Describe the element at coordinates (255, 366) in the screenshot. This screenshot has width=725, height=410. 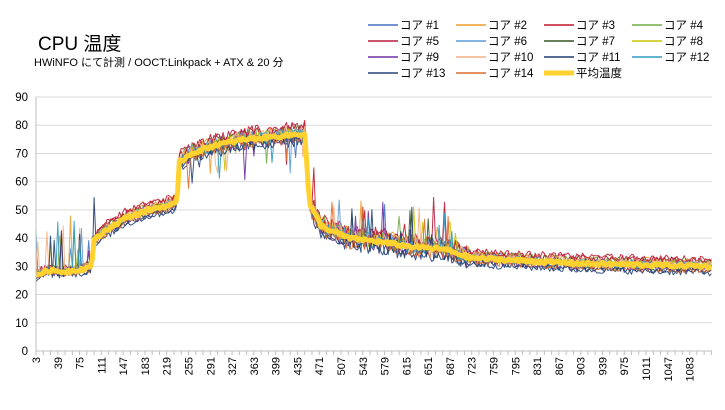
I see `x-tick-label: 363` at that location.